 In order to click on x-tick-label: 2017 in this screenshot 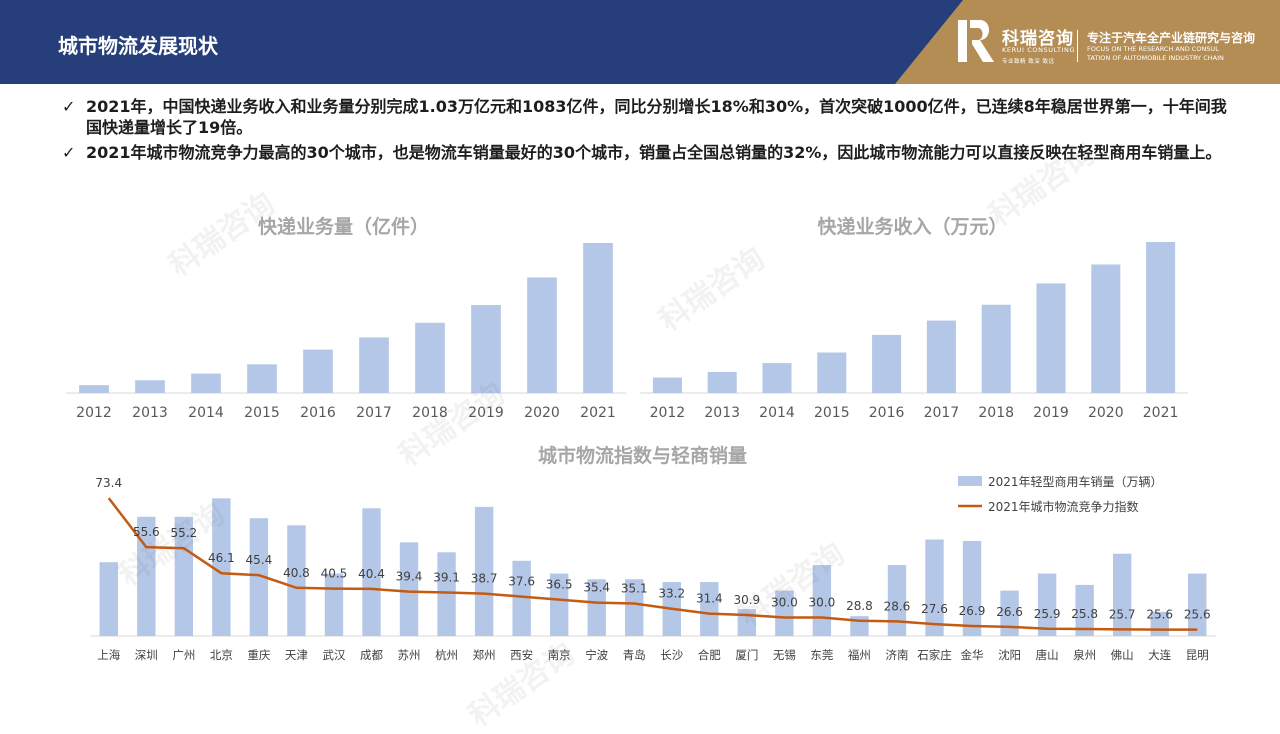, I will do `click(942, 413)`.